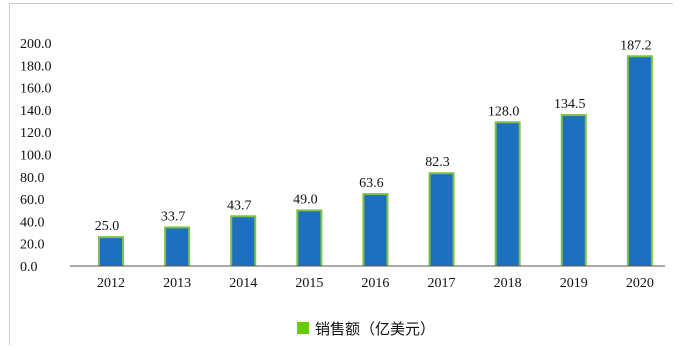  I want to click on y-tick-label: 40.0, so click(32, 222).